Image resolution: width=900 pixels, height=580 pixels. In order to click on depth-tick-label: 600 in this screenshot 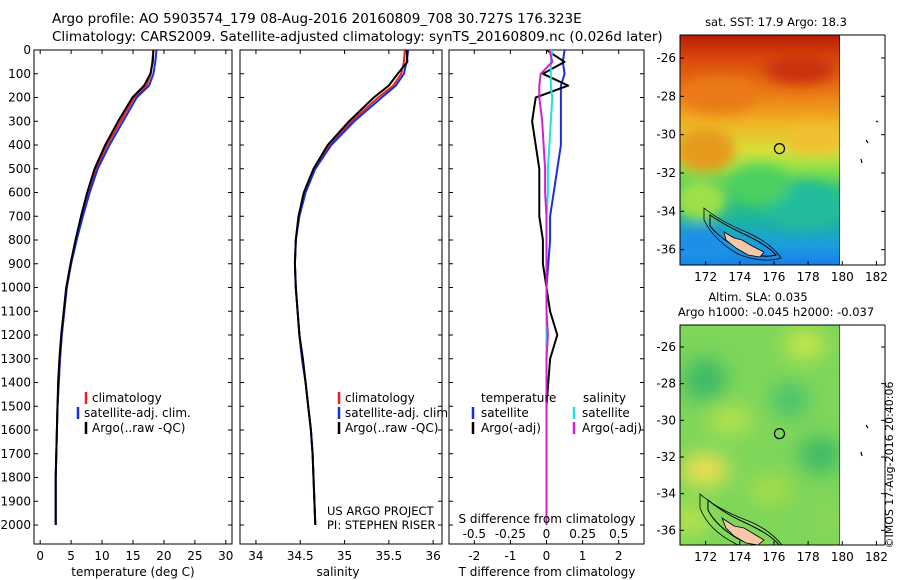, I will do `click(19, 193)`.